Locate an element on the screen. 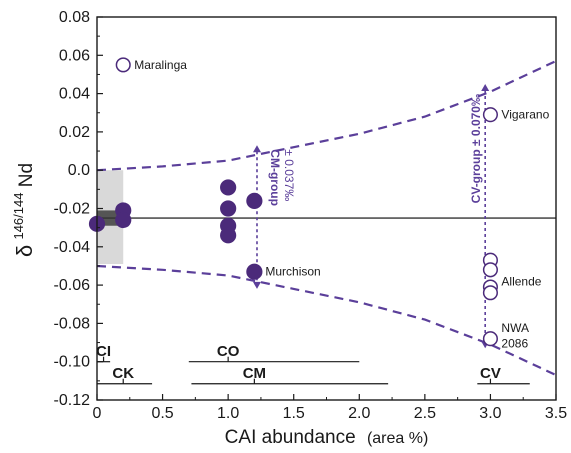  y-tick-label: -0.06 is located at coordinates (72, 285).